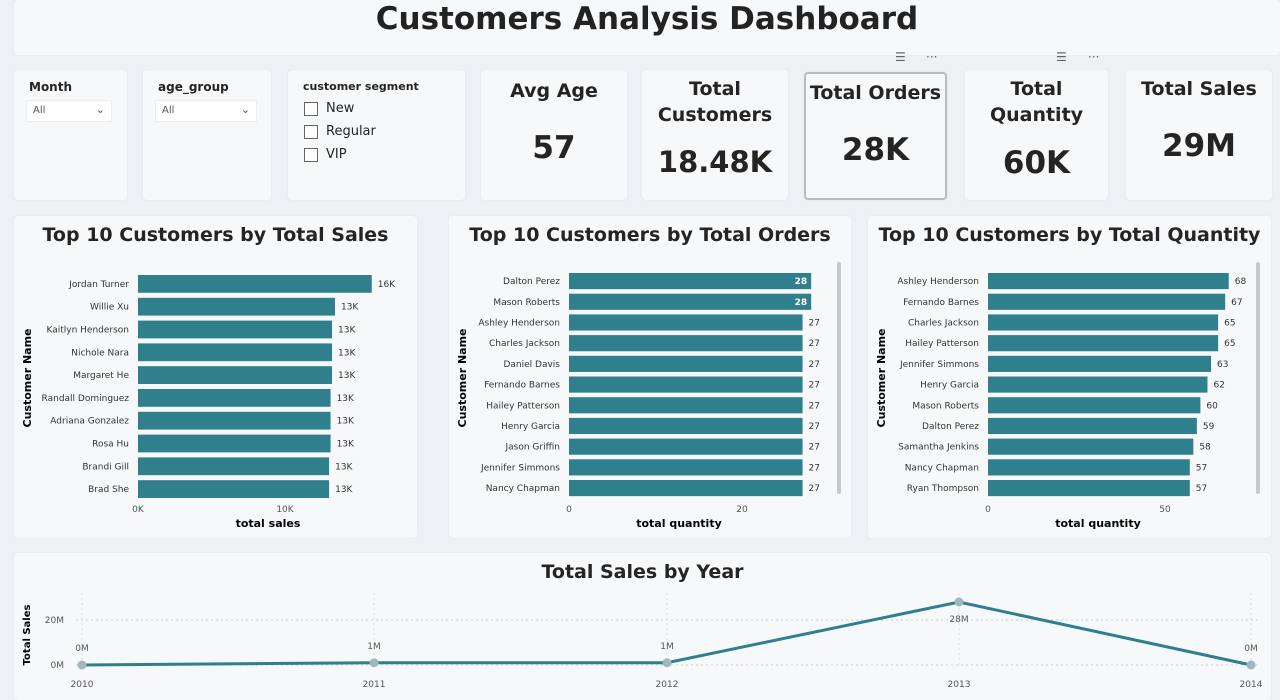 This screenshot has height=700, width=1280. What do you see at coordinates (39, 110) in the screenshot?
I see `month-value: All` at bounding box center [39, 110].